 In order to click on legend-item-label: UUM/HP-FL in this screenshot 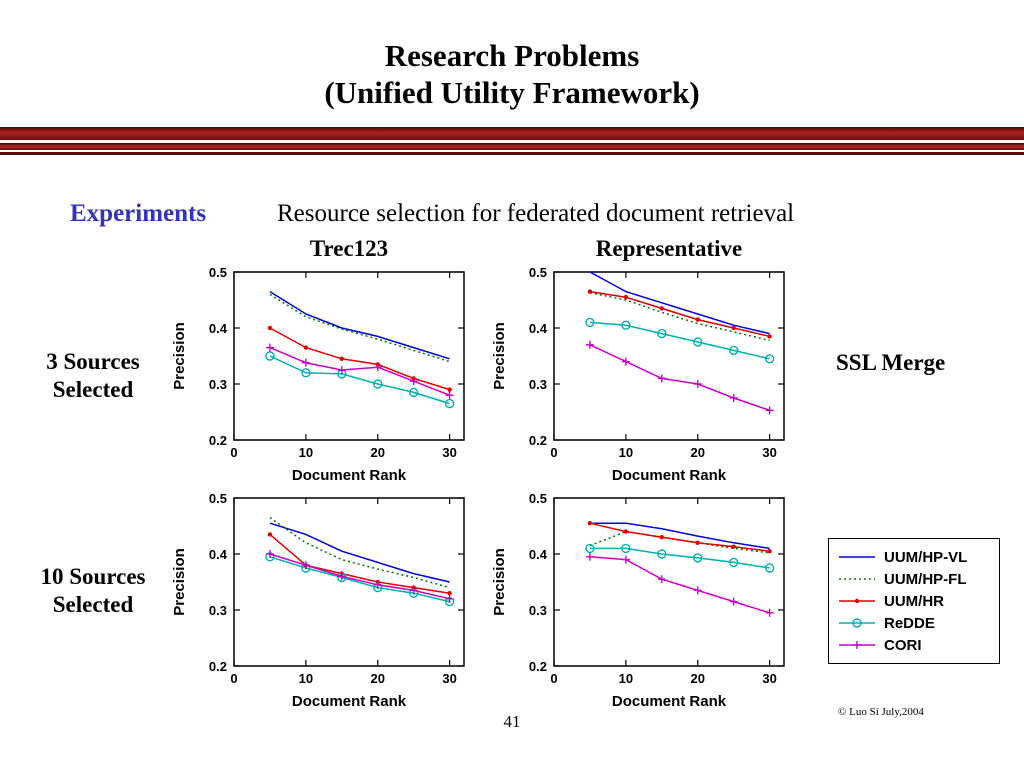, I will do `click(925, 579)`.